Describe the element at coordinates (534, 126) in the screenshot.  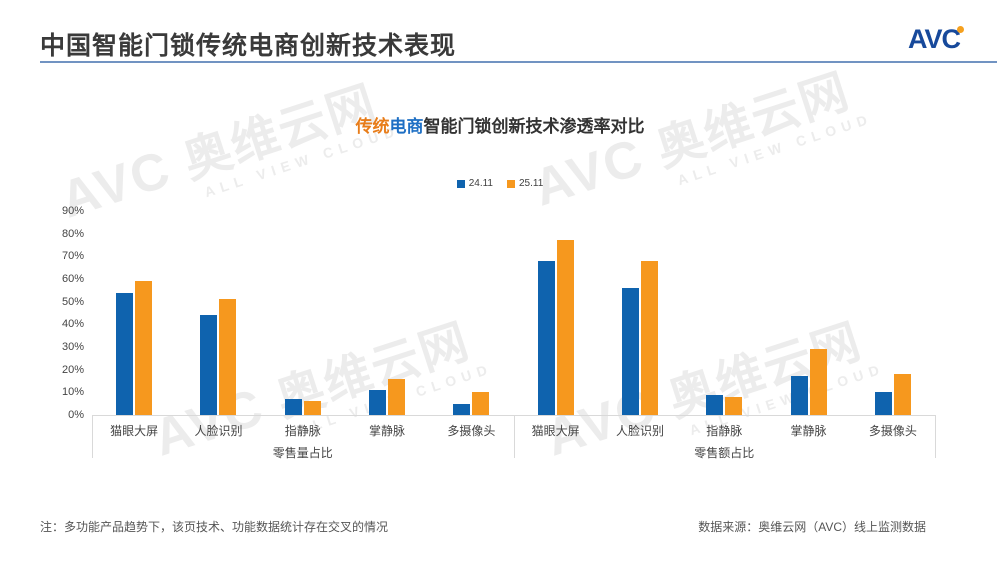
I see `chart-title-rest: 智能门锁创新技术渗透率对比` at that location.